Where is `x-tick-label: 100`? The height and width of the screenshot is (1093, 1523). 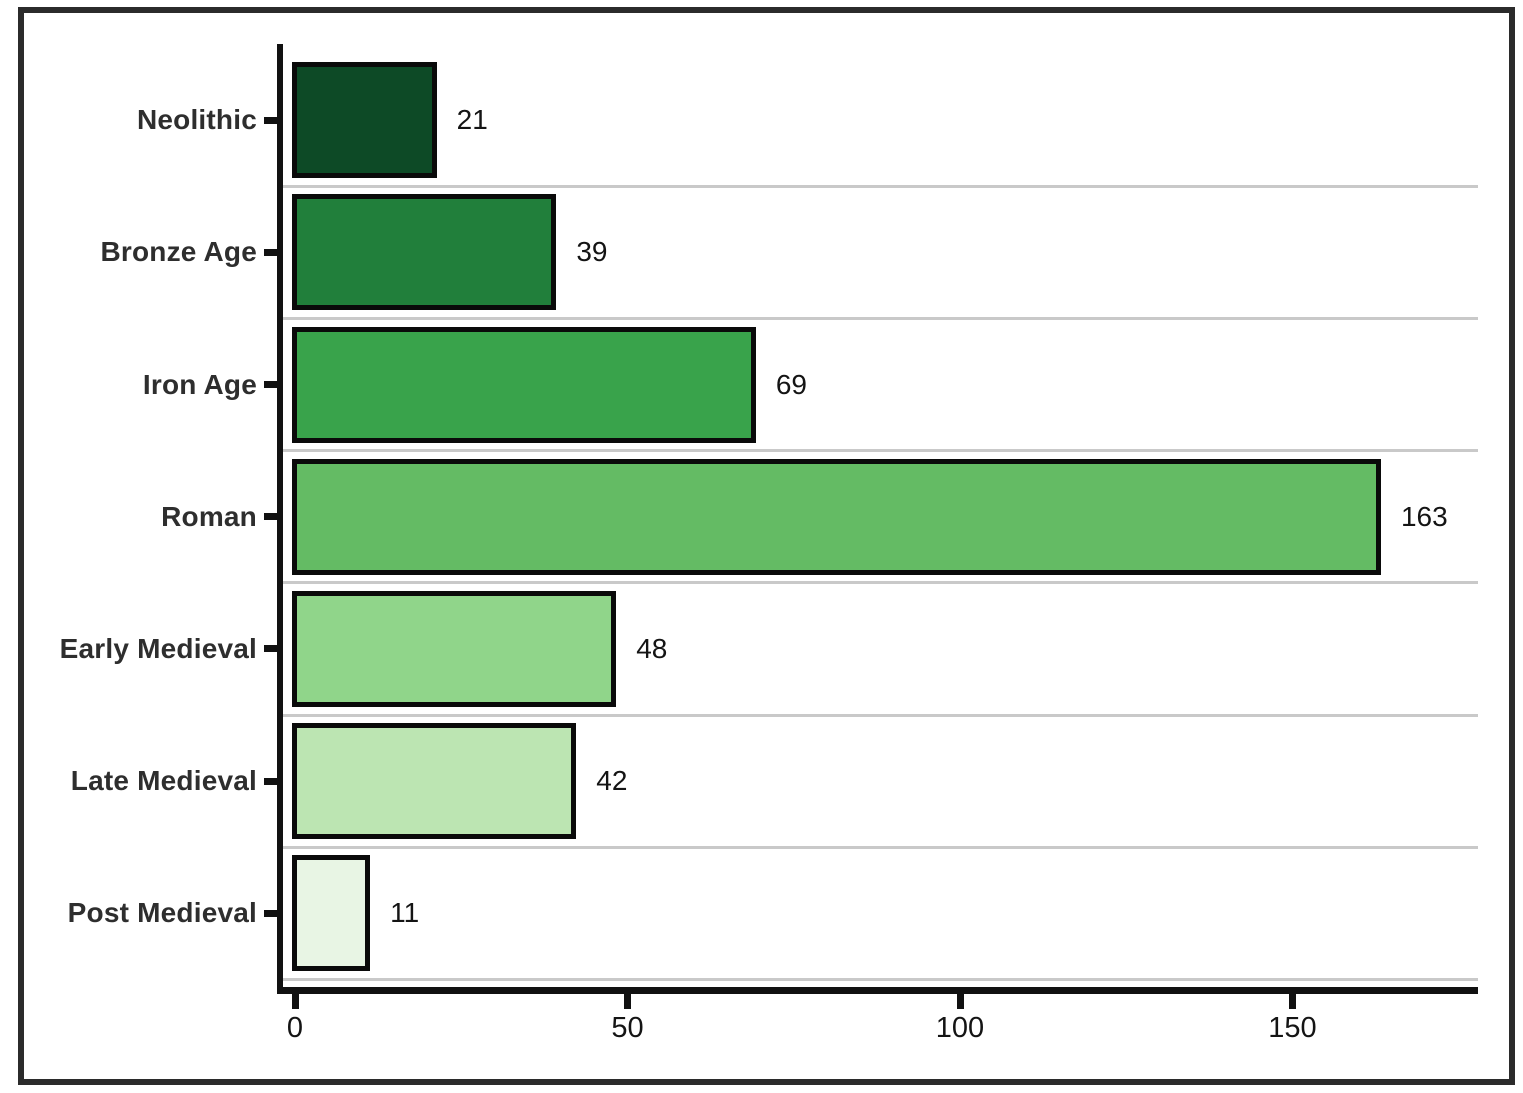 x-tick-label: 100 is located at coordinates (960, 1028).